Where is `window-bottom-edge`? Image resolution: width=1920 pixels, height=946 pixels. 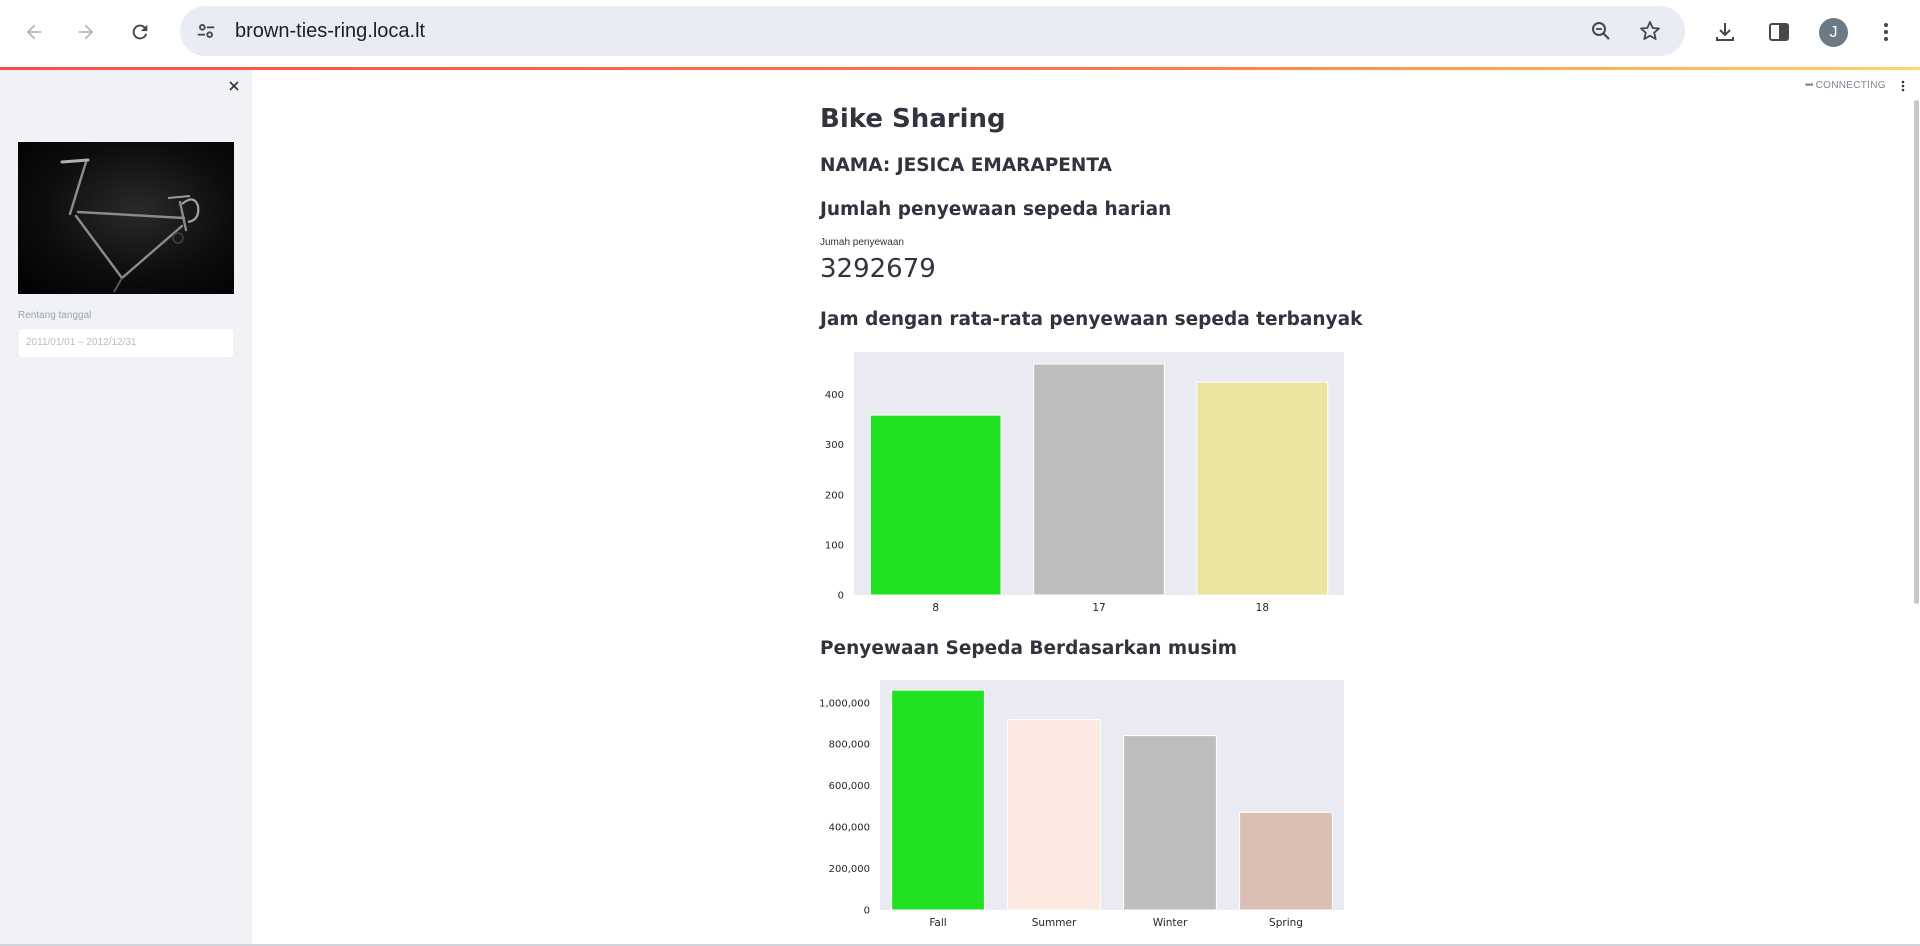
window-bottom-edge is located at coordinates (960, 945).